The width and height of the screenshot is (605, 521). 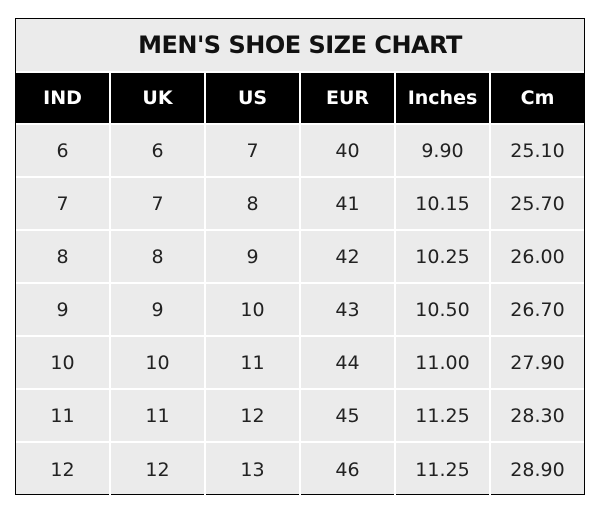 What do you see at coordinates (443, 151) in the screenshot?
I see `table-cell: 9.90` at bounding box center [443, 151].